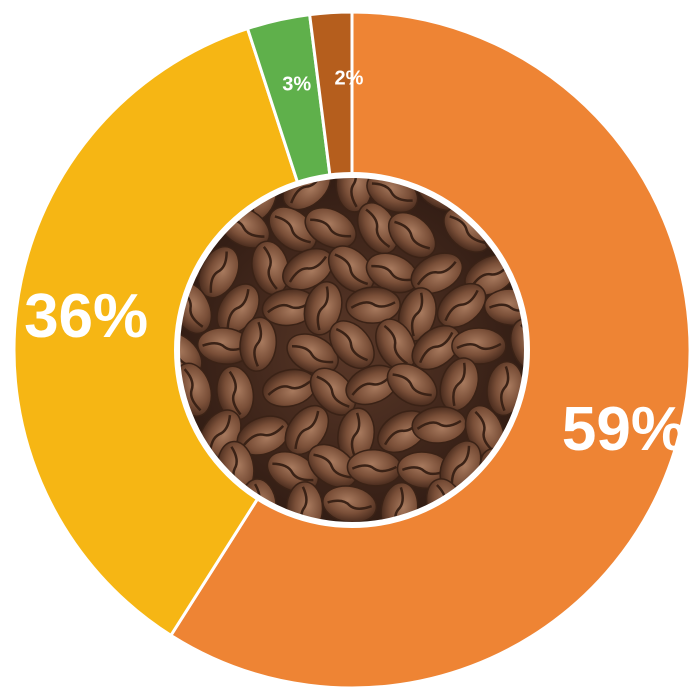  What do you see at coordinates (296, 85) in the screenshot?
I see `slice-label-3-percent: 3%` at bounding box center [296, 85].